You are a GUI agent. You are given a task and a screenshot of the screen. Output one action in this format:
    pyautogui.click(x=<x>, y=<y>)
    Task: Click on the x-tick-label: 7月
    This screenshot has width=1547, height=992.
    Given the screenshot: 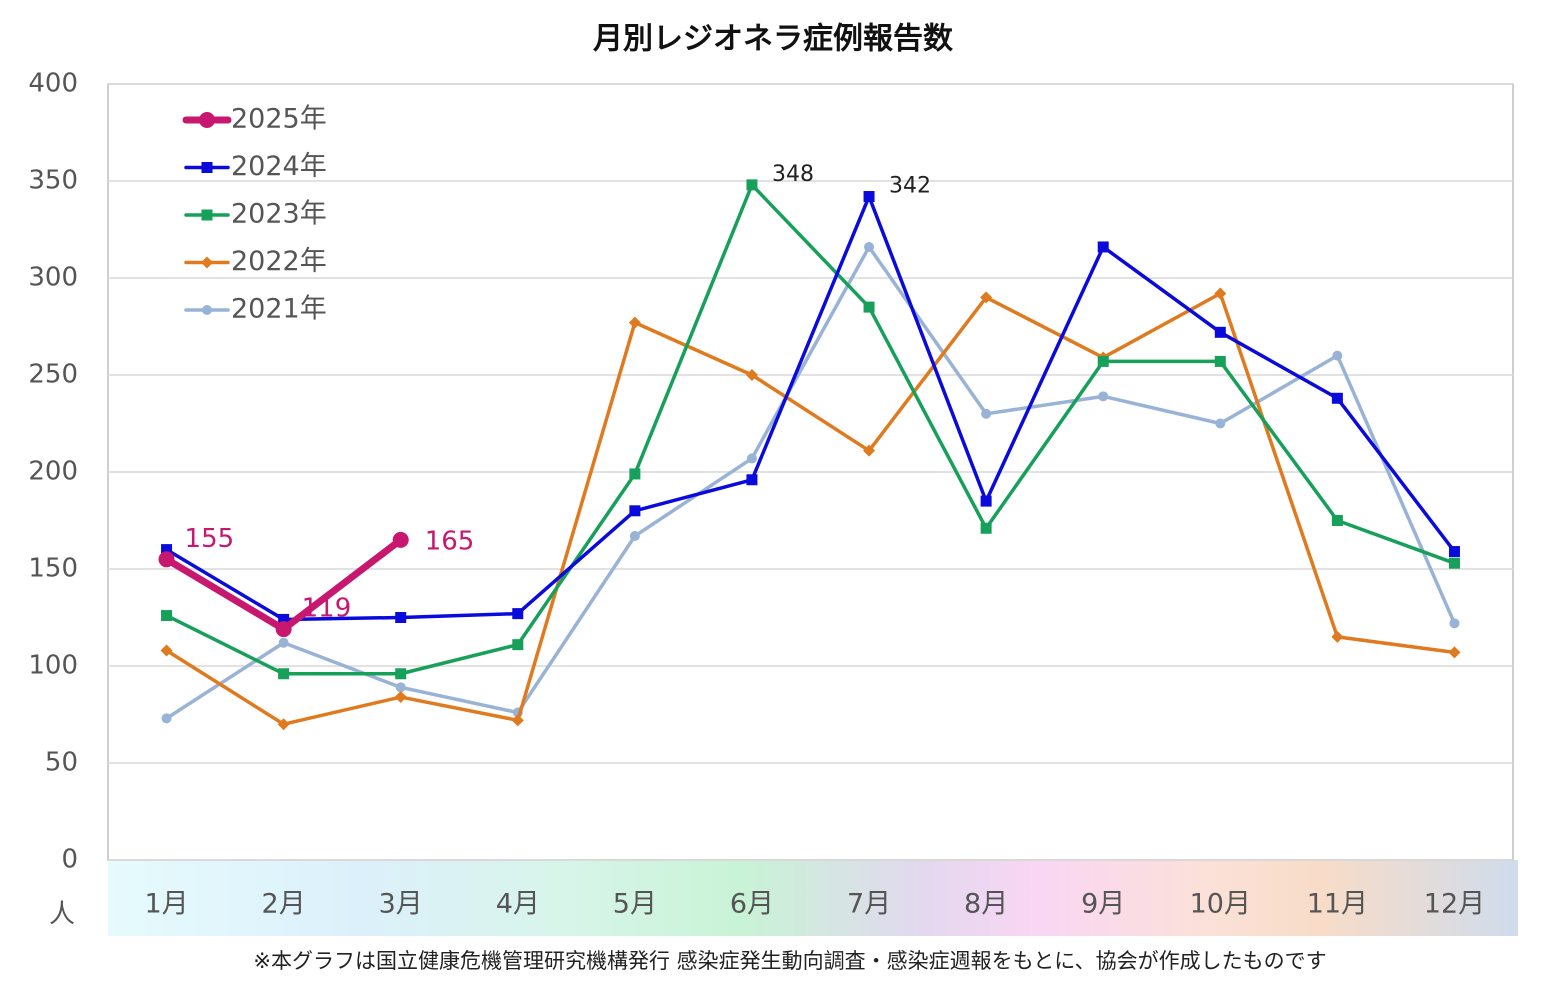 What is the action you would take?
    pyautogui.click(x=869, y=904)
    